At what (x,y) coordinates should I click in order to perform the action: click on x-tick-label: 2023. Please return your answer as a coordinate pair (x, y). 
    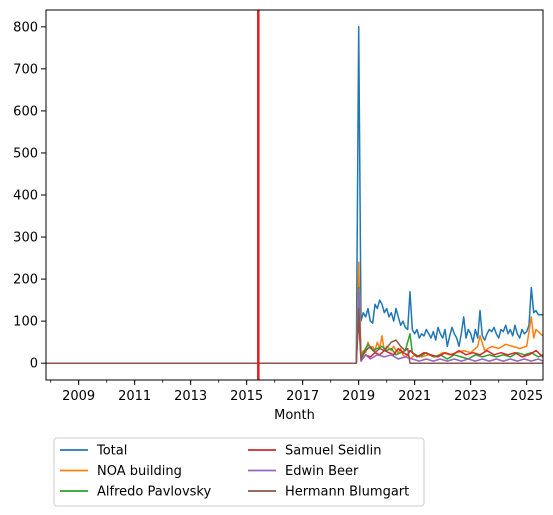
    Looking at the image, I should click on (470, 396).